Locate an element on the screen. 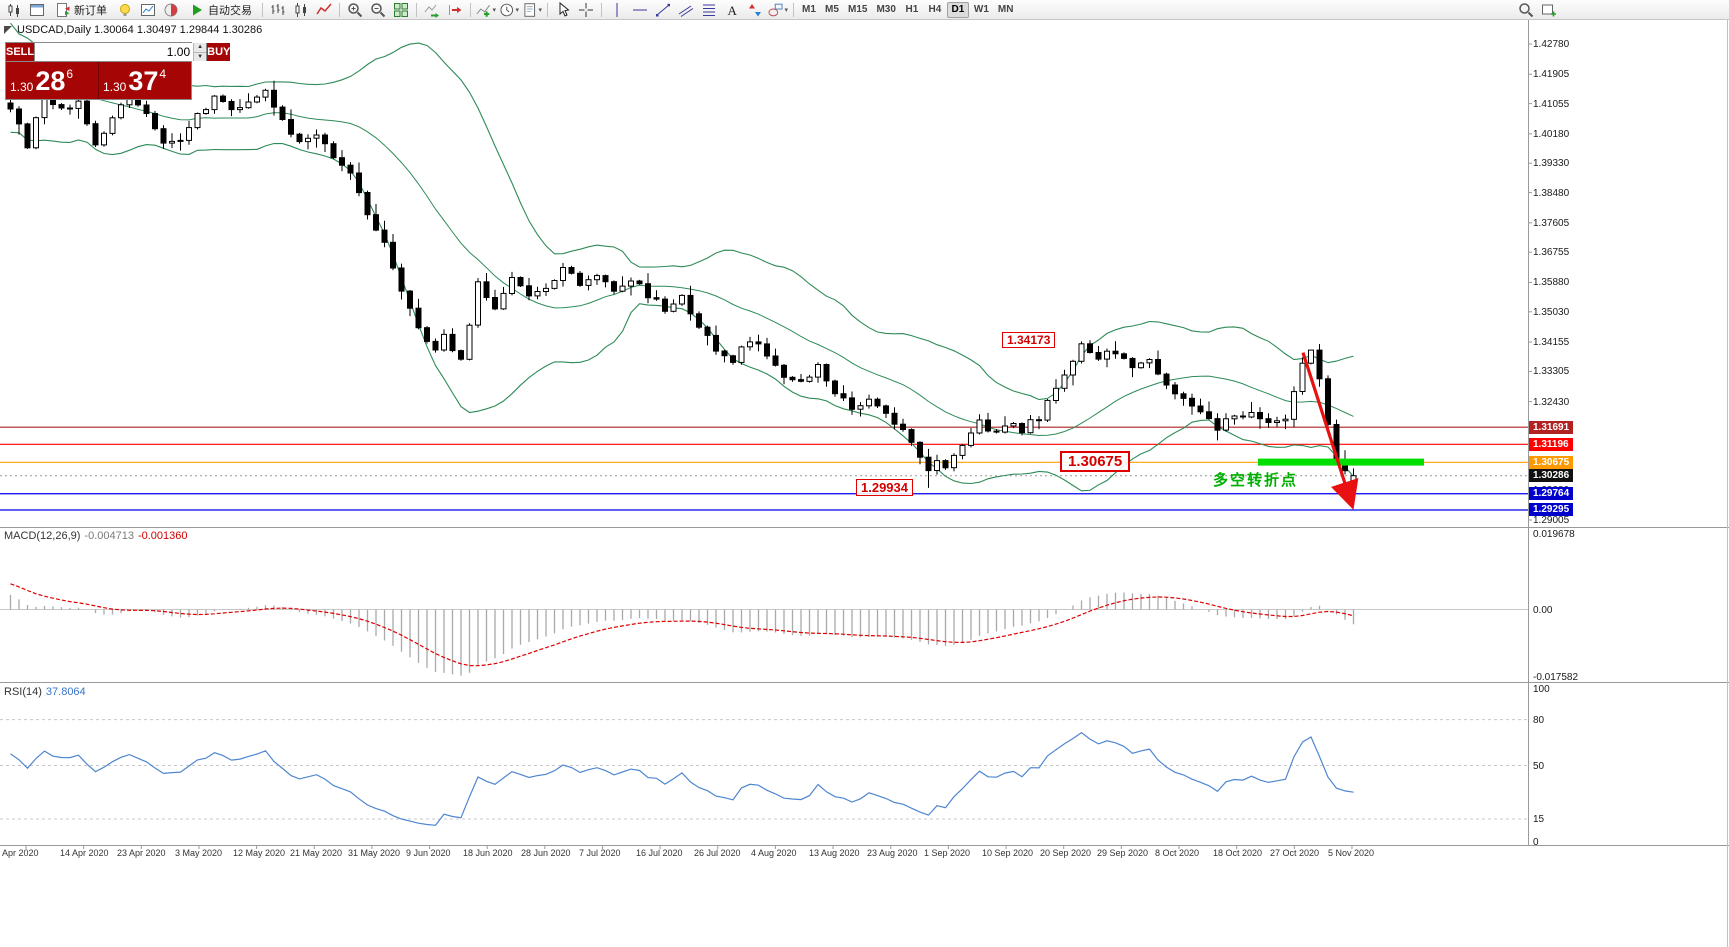 The width and height of the screenshot is (1729, 947). macd-indicator is located at coordinates (764, 629).